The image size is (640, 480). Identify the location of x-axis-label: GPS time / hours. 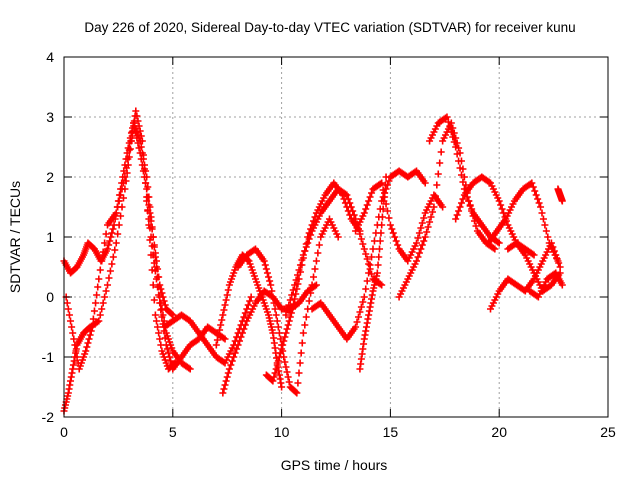
(334, 465).